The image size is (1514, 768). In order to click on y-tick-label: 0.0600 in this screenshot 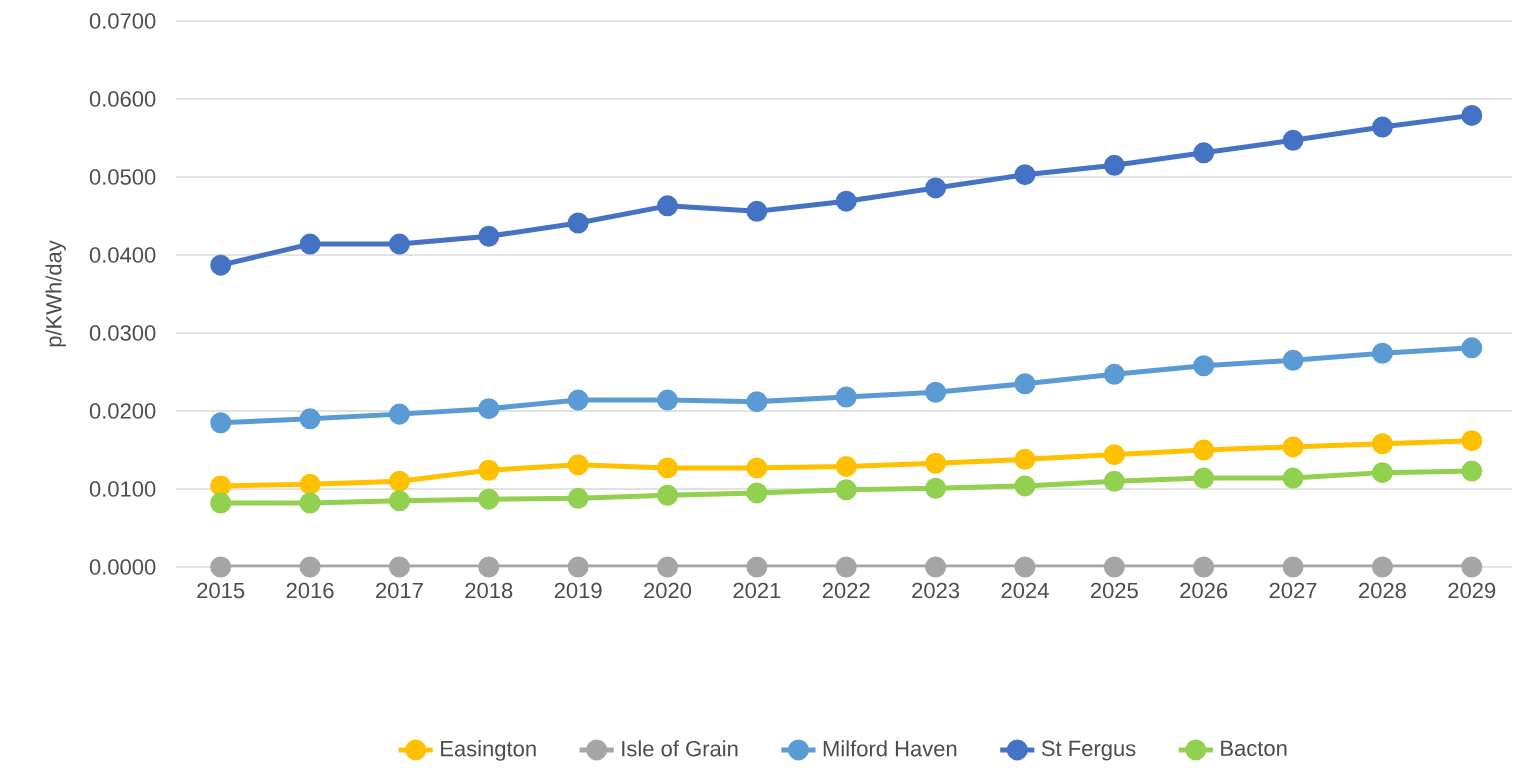, I will do `click(122, 99)`.